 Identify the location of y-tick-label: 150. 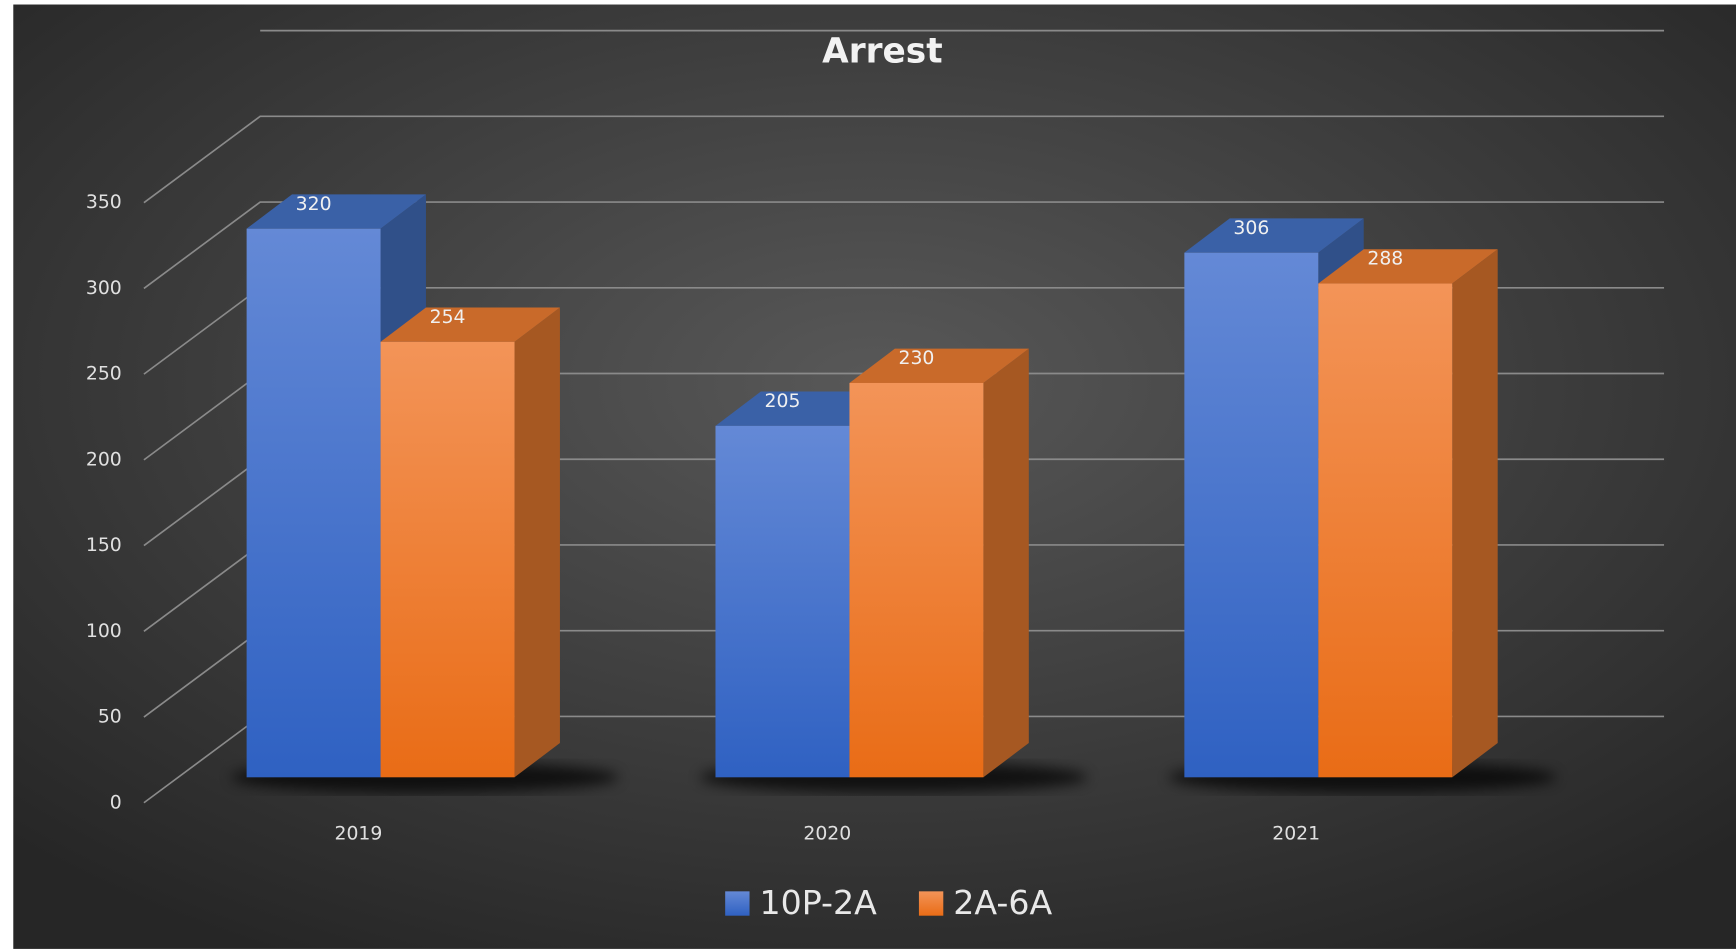
(104, 545).